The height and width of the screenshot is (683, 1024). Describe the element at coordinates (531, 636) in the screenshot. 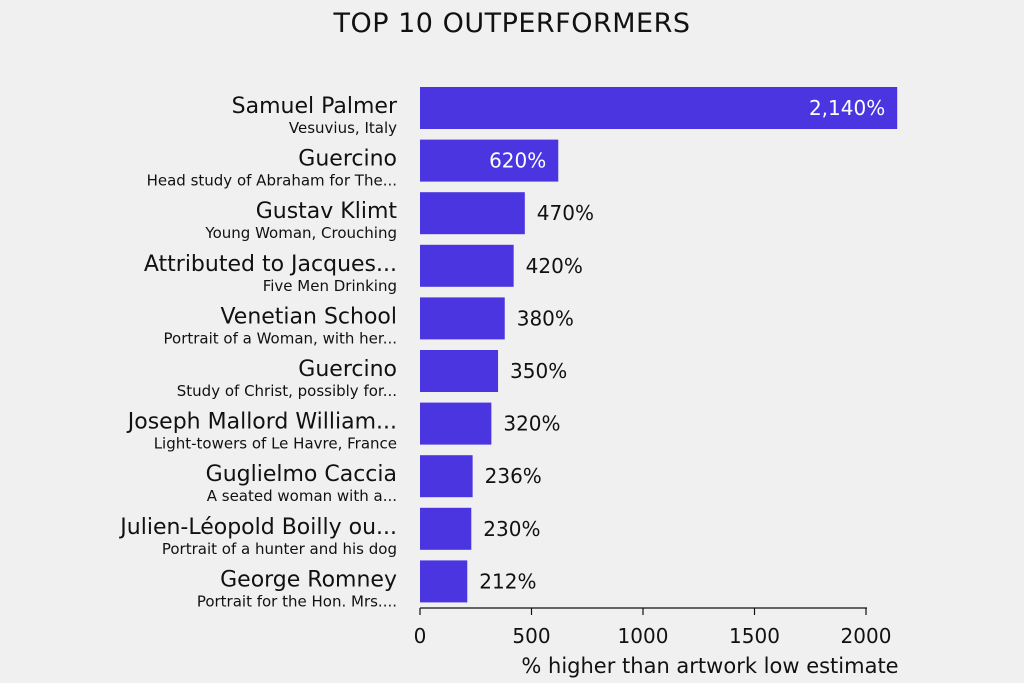

I see `x-tick-label: 500` at that location.